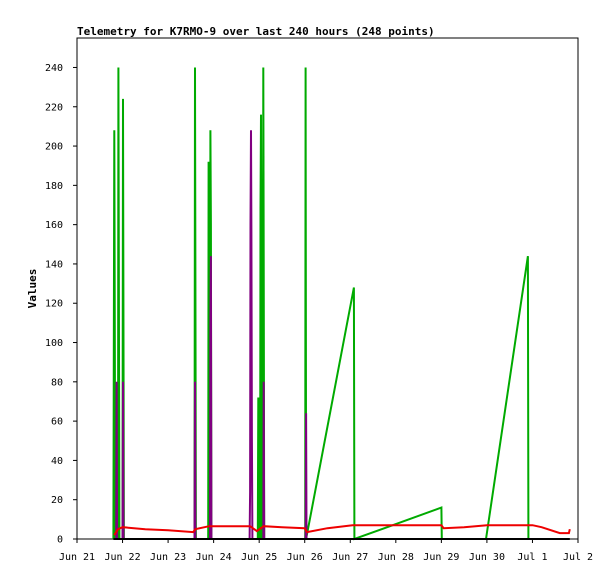 This screenshot has height=583, width=615. What do you see at coordinates (487, 557) in the screenshot?
I see `x-tick-label: Jun 30` at bounding box center [487, 557].